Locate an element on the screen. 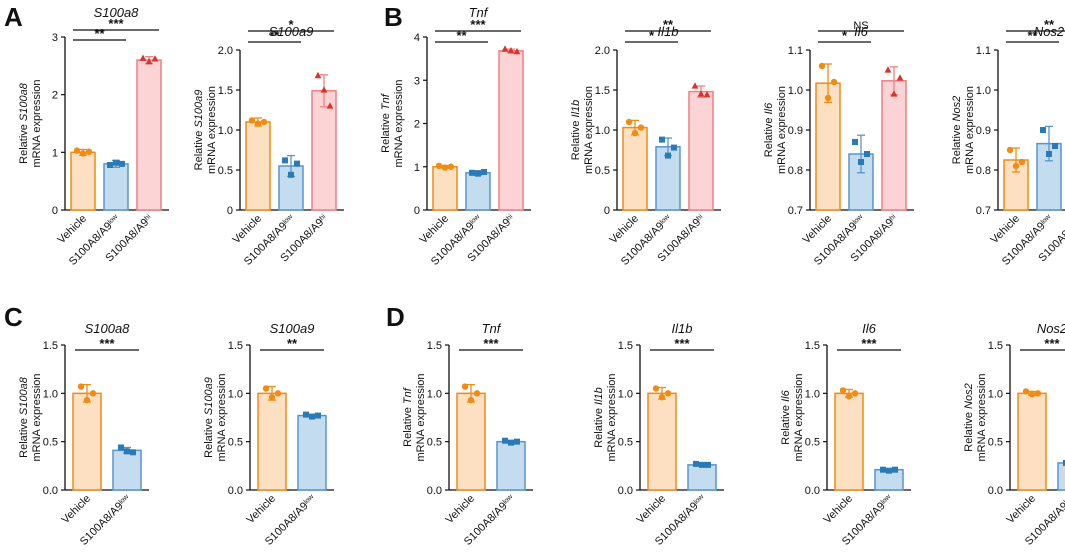 The image size is (1065, 560). y-tick-label: 4 is located at coordinates (417, 38).